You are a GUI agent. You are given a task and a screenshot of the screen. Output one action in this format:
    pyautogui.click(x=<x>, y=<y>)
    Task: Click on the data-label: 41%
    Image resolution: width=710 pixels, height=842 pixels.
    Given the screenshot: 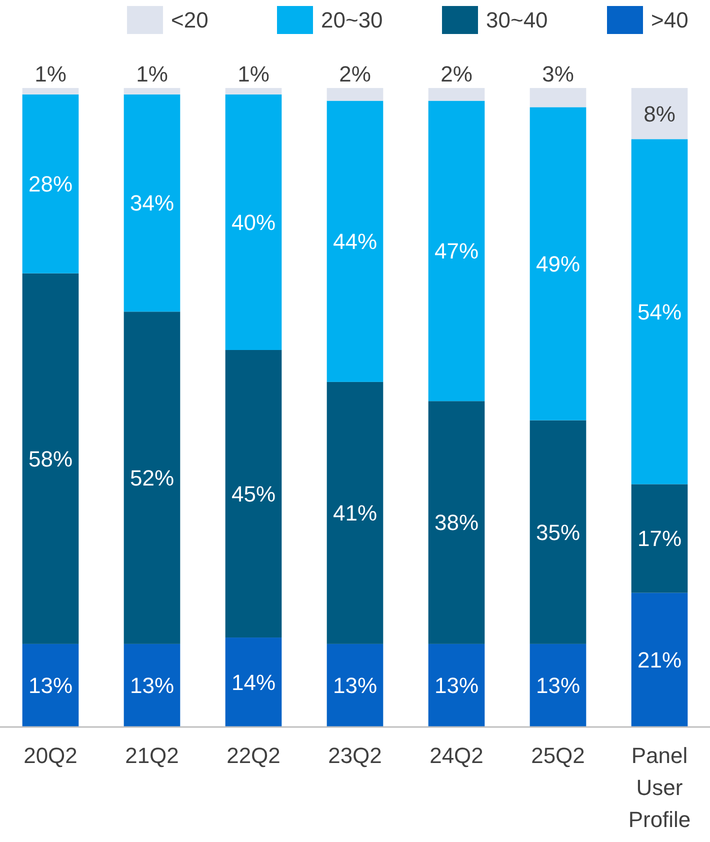 What is the action you would take?
    pyautogui.click(x=355, y=513)
    